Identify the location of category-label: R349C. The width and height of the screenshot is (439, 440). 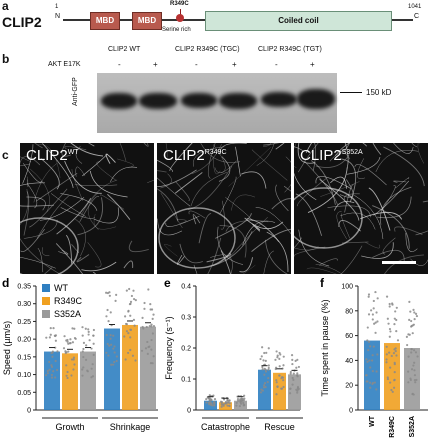
(392, 427).